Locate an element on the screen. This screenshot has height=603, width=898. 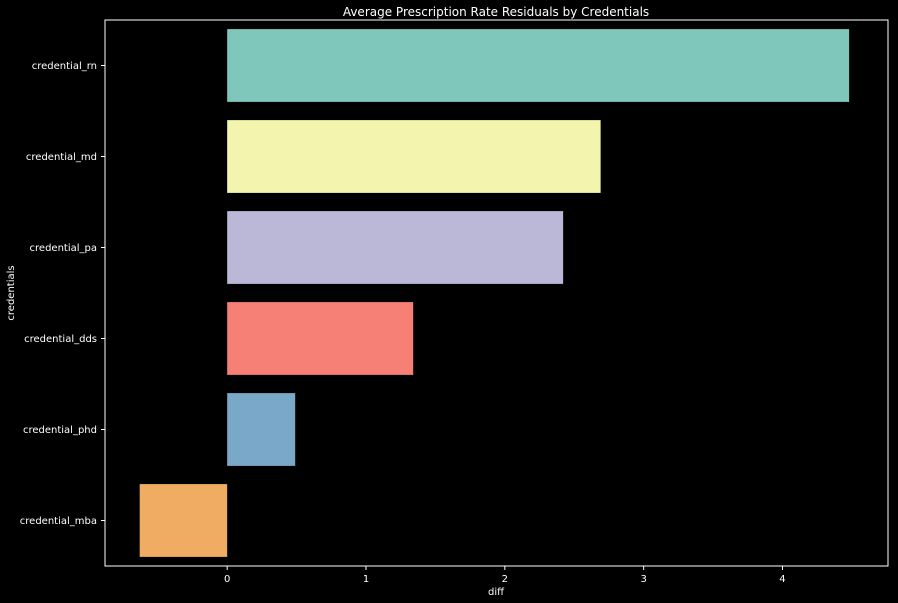
x-tick-label: 2 is located at coordinates (505, 579).